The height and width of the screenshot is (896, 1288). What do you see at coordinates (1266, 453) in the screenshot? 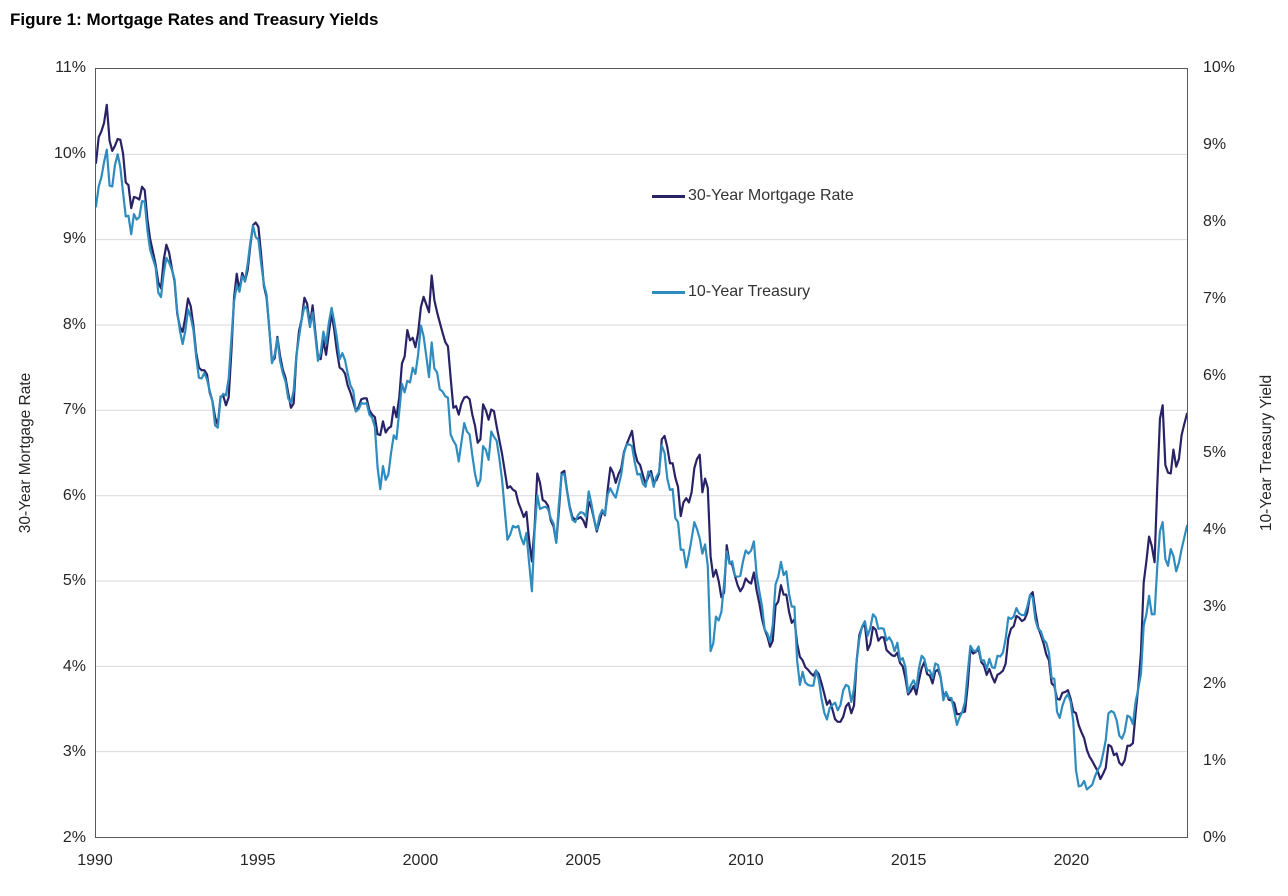
I see `right-axis-title: 10-Year Treasury Yield` at bounding box center [1266, 453].